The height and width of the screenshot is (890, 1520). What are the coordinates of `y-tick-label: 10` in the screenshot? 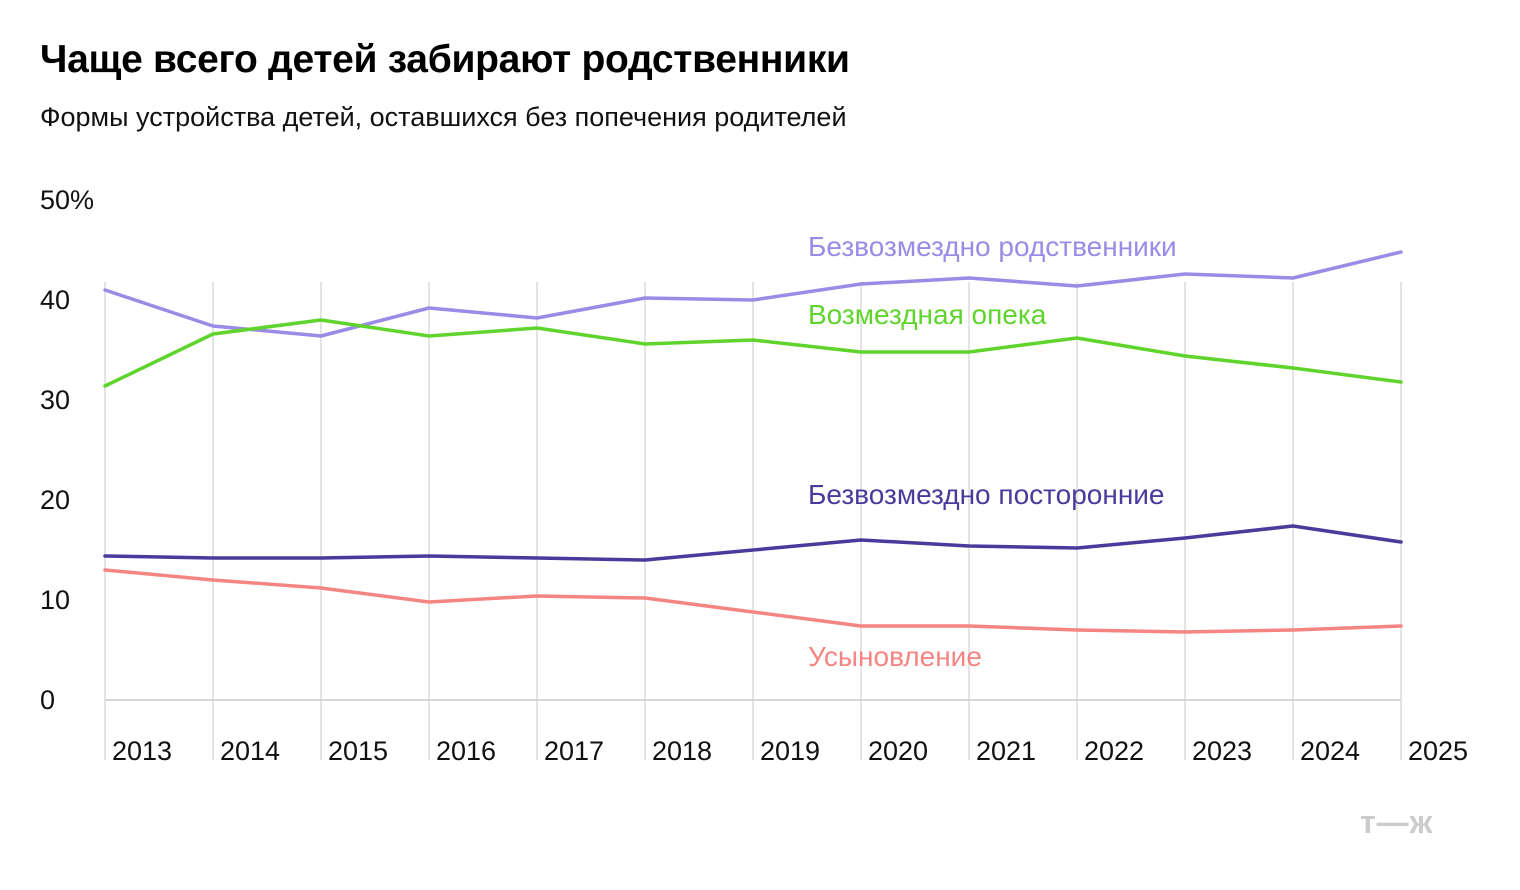 It's located at (55, 600).